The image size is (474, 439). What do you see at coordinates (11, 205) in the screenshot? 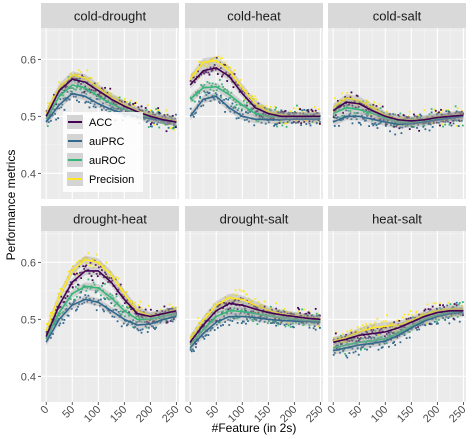
I see `y-axis-title: Performance metrics` at bounding box center [11, 205].